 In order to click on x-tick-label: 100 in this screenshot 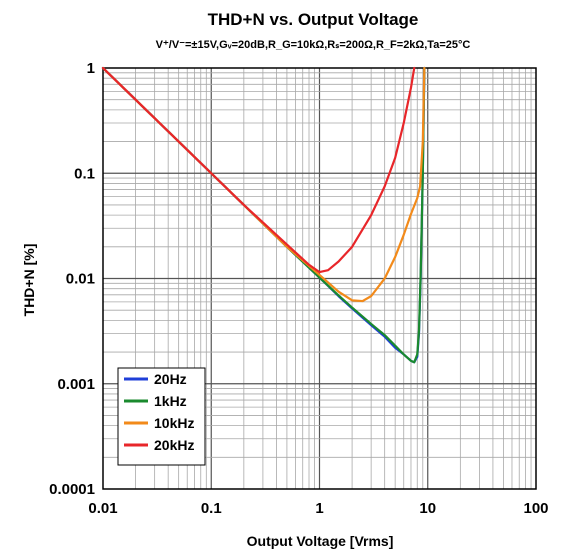, I will do `click(535, 508)`.